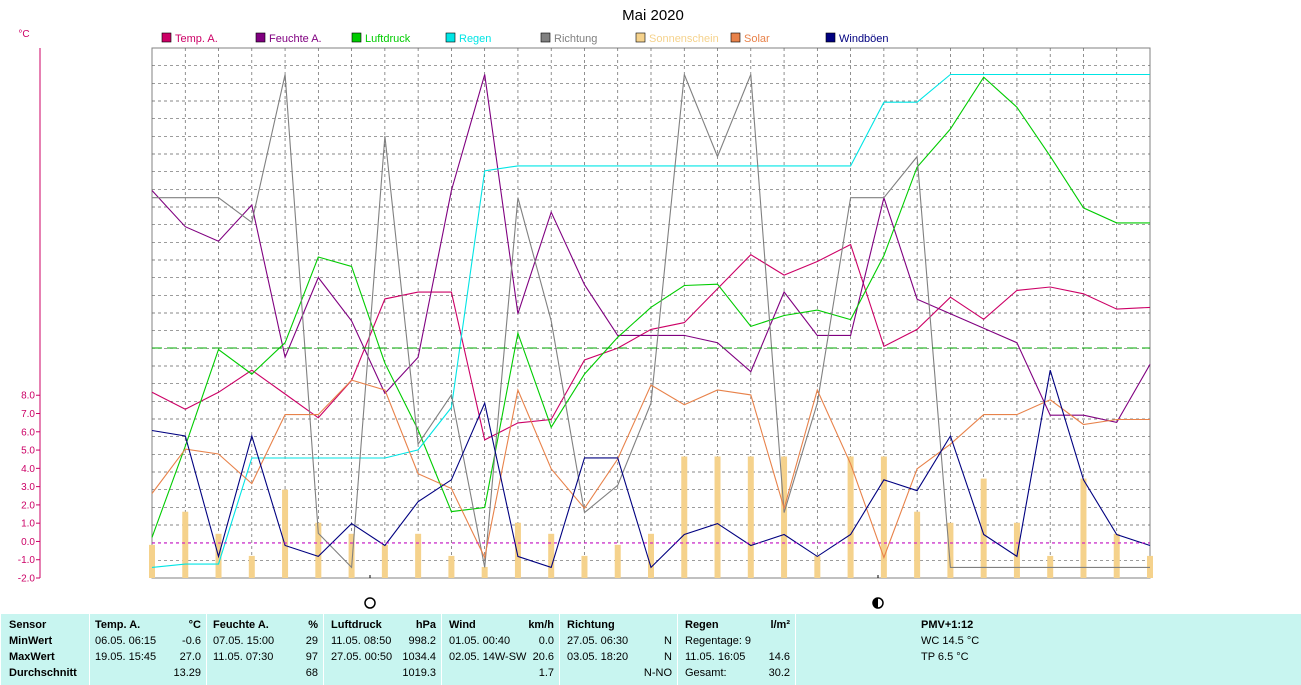  I want to click on wind-min: 0.0, so click(546, 641).